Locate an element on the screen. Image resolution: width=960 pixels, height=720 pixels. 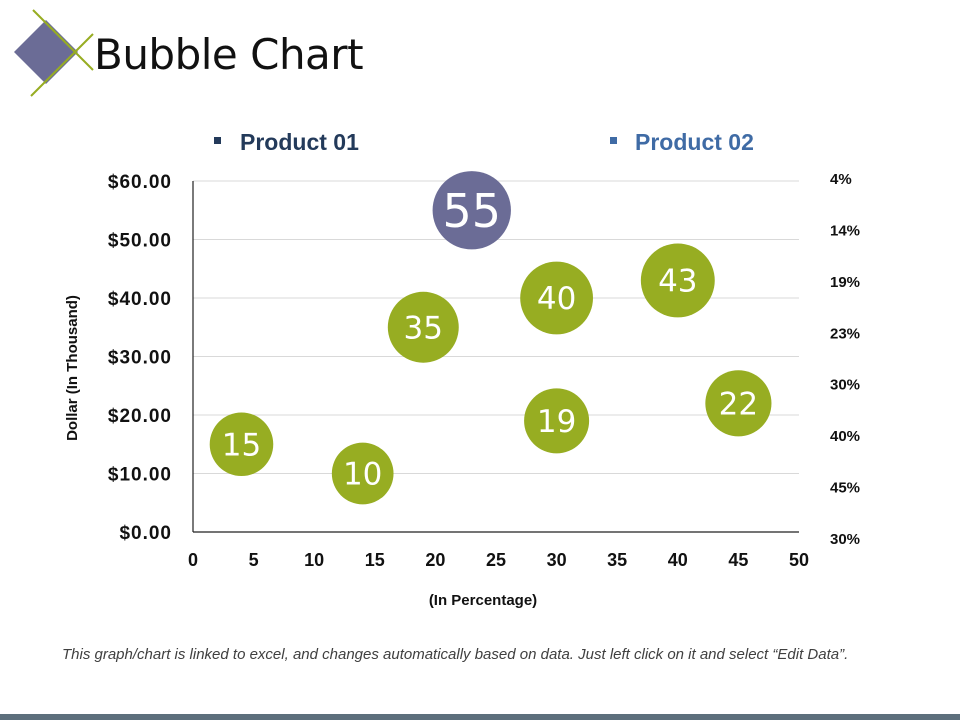
bubble: 22 is located at coordinates (738, 403).